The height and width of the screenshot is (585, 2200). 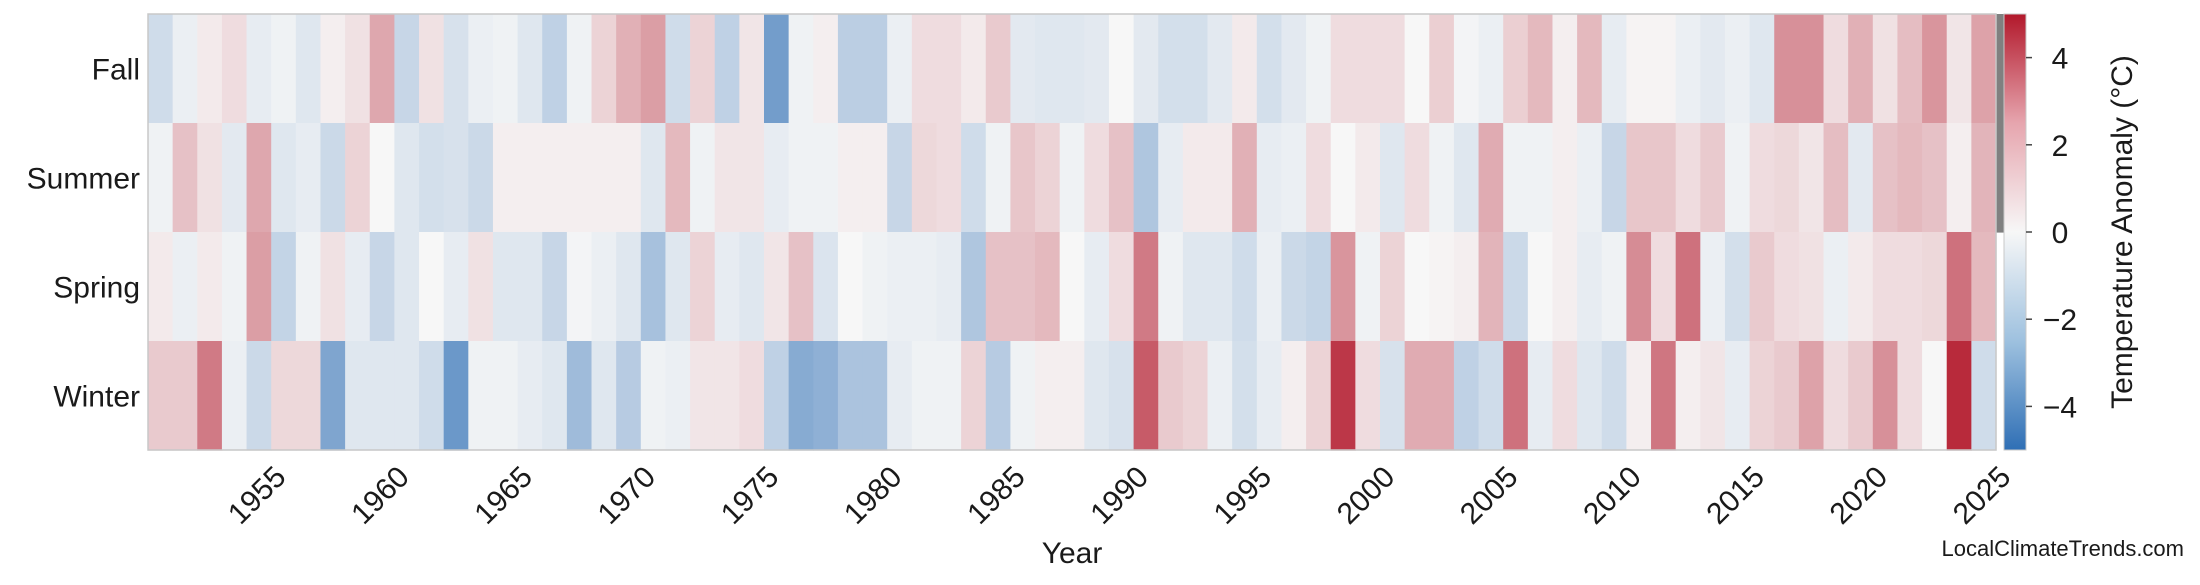 What do you see at coordinates (1836, 396) in the screenshot?
I see `heatmap-cell-winter-2019` at bounding box center [1836, 396].